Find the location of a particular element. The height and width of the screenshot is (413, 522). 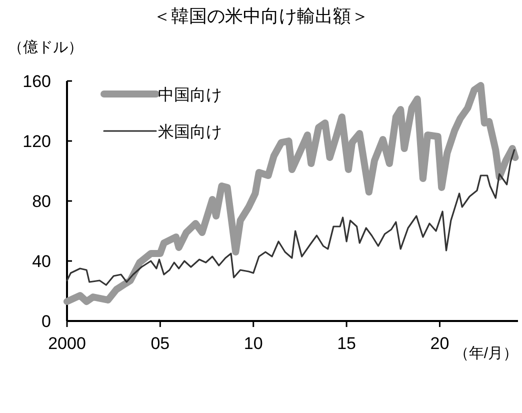

x-axis-title: （年/月） is located at coordinates (486, 353).